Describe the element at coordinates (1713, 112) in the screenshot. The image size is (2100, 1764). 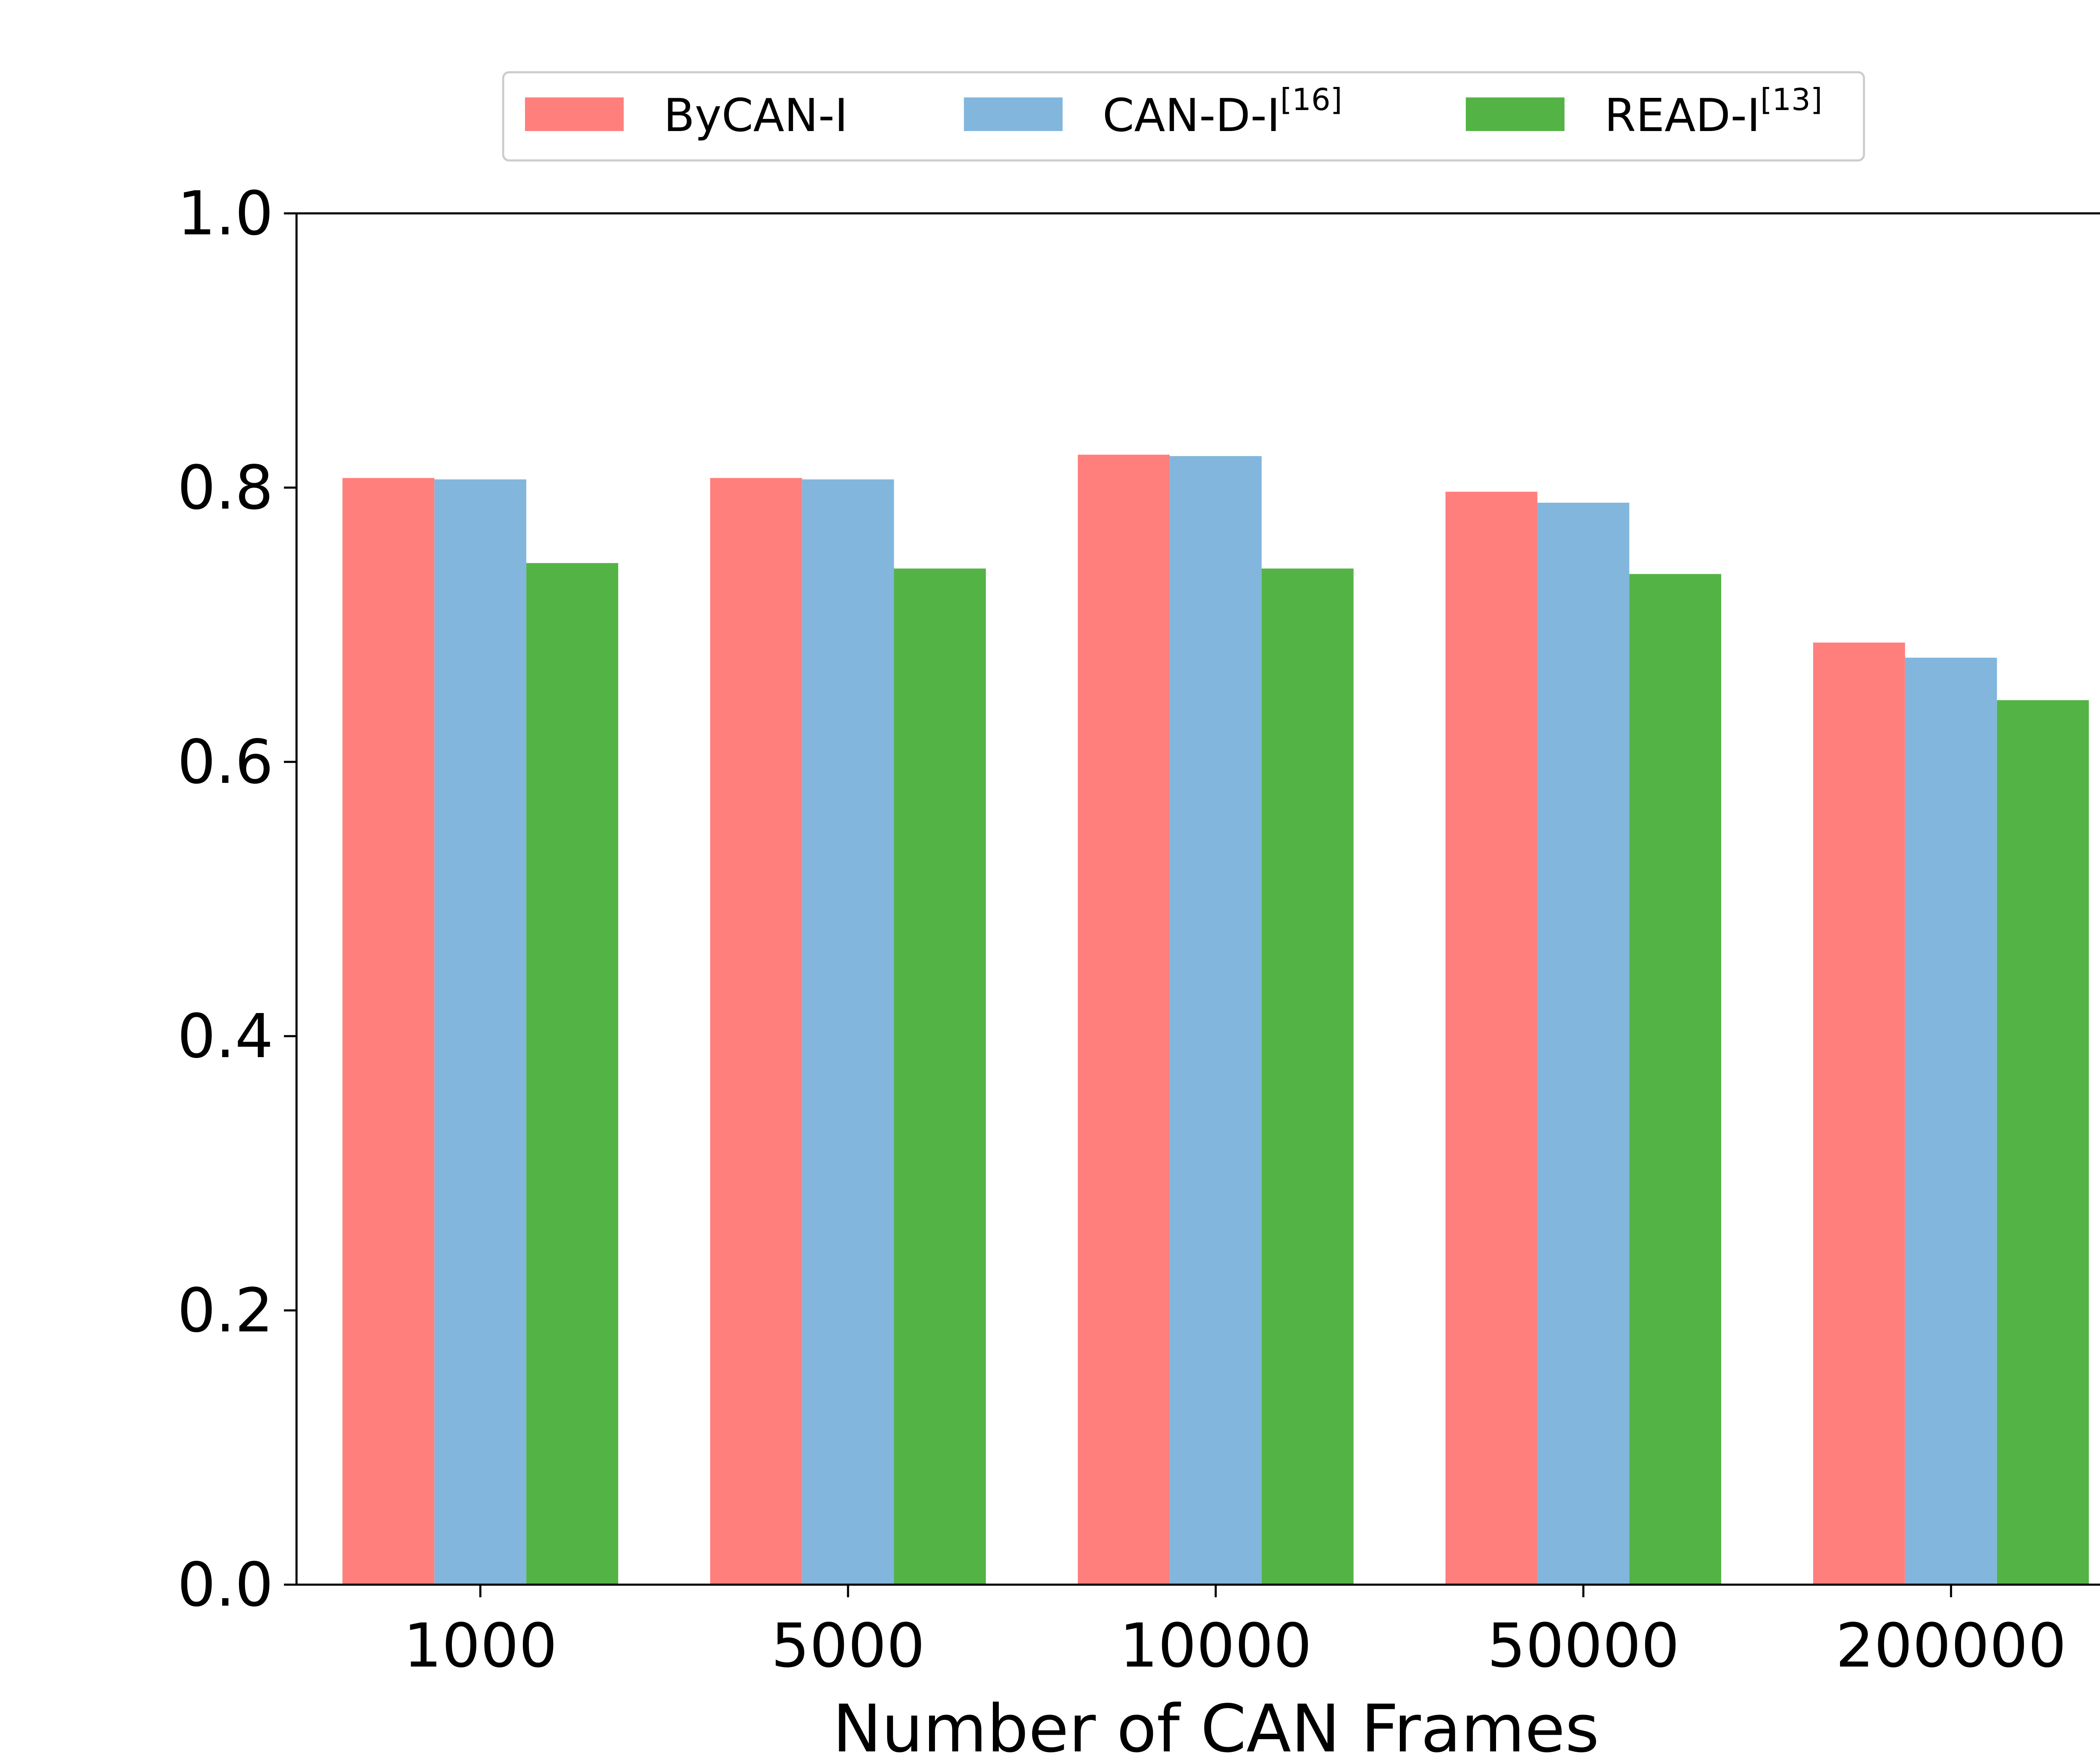
I see `legend-label: READ-I[13]` at that location.